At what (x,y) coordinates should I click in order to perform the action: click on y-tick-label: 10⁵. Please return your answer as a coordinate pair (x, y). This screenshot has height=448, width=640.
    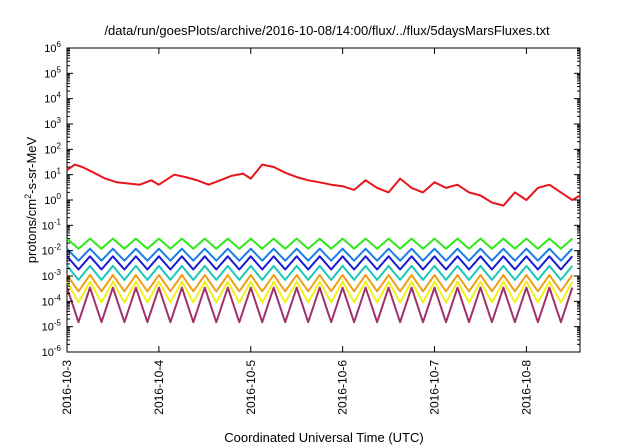
    Looking at the image, I should click on (52, 72).